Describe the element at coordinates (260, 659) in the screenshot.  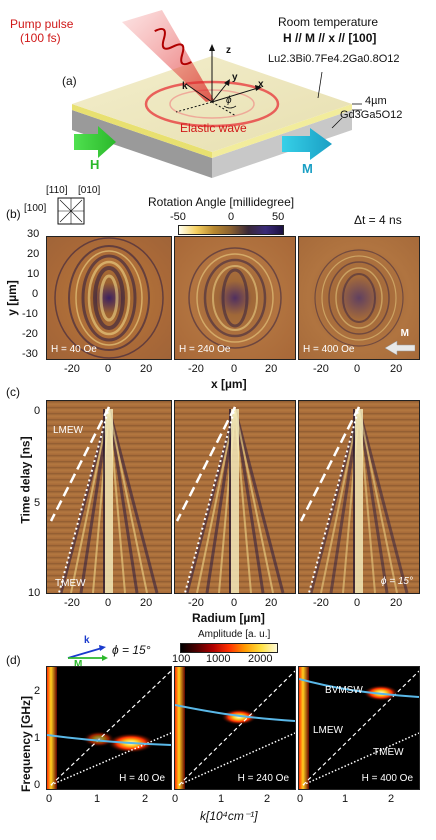
I see `amplitude-colorbar-tick: 2000` at that location.